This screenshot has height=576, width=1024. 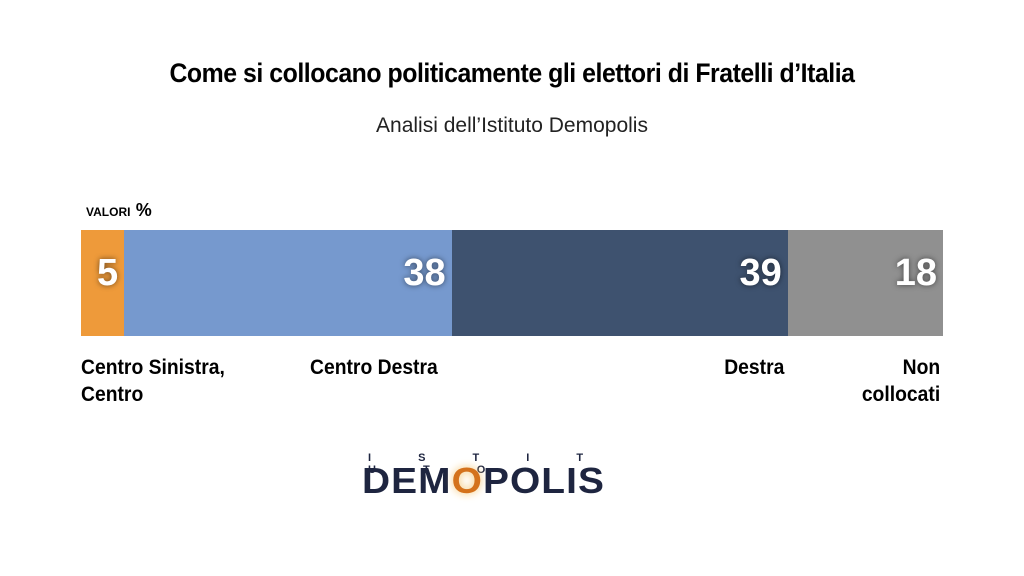 I want to click on data-label-non-collocati: 18, so click(x=915, y=273).